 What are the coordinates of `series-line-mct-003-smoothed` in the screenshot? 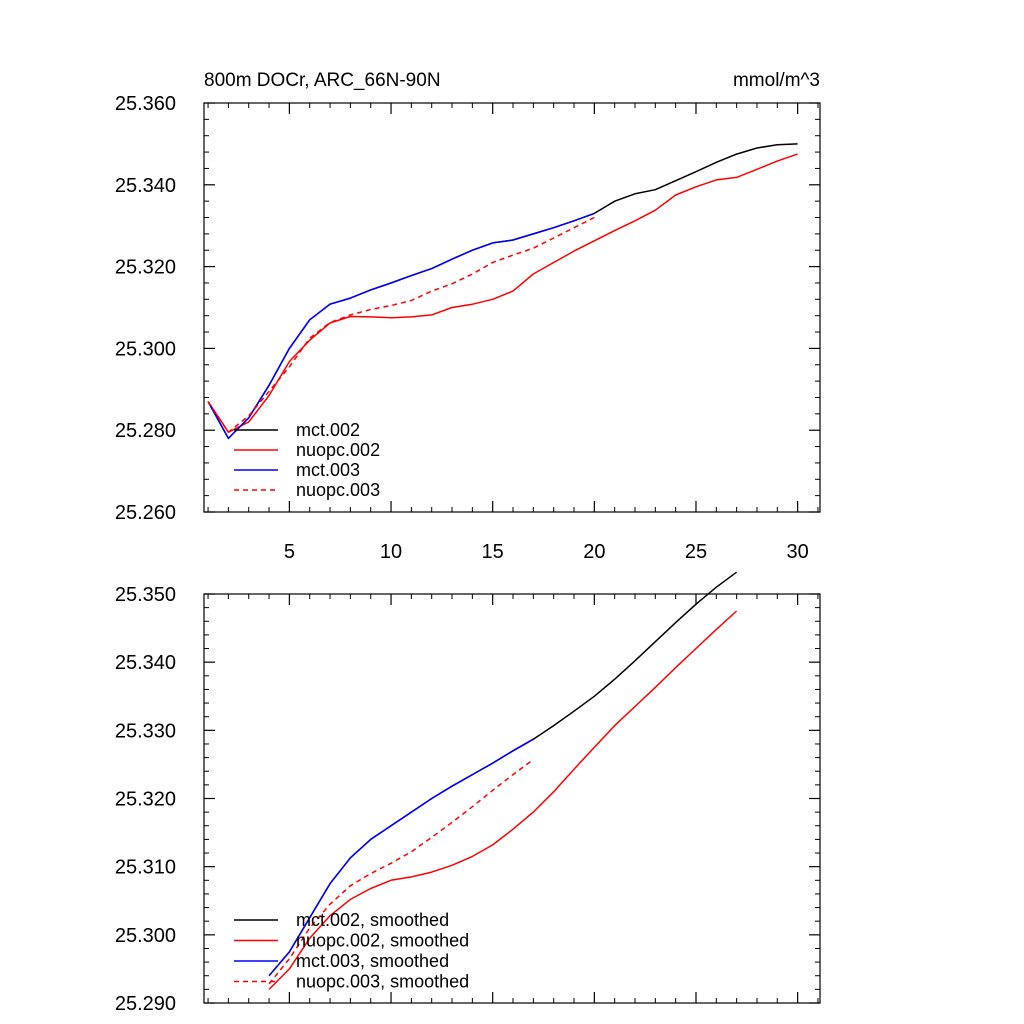 It's located at (401, 857).